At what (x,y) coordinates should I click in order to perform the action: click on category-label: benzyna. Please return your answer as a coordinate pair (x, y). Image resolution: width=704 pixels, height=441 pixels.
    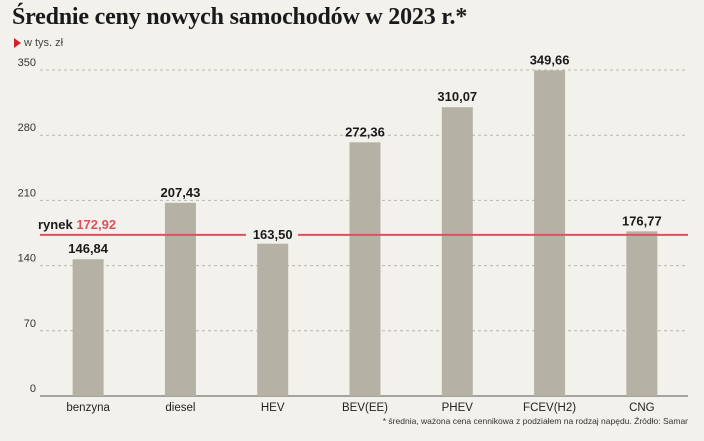
    Looking at the image, I should click on (88, 408).